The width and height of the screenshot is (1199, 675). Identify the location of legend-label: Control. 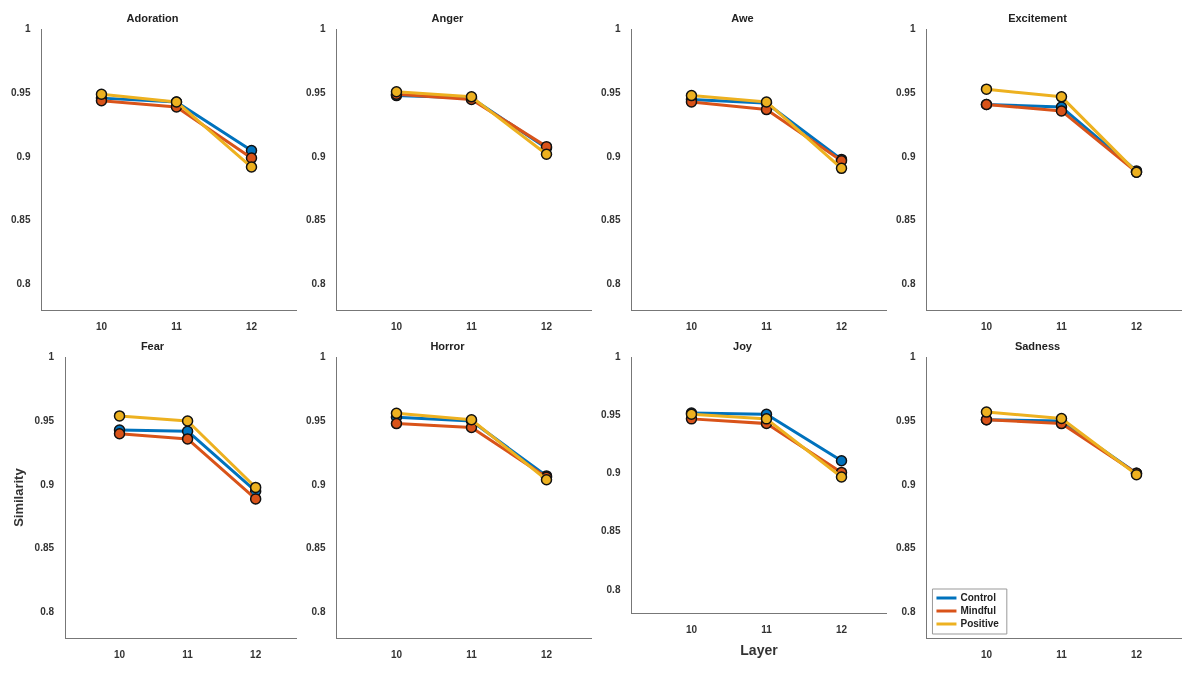
(978, 597).